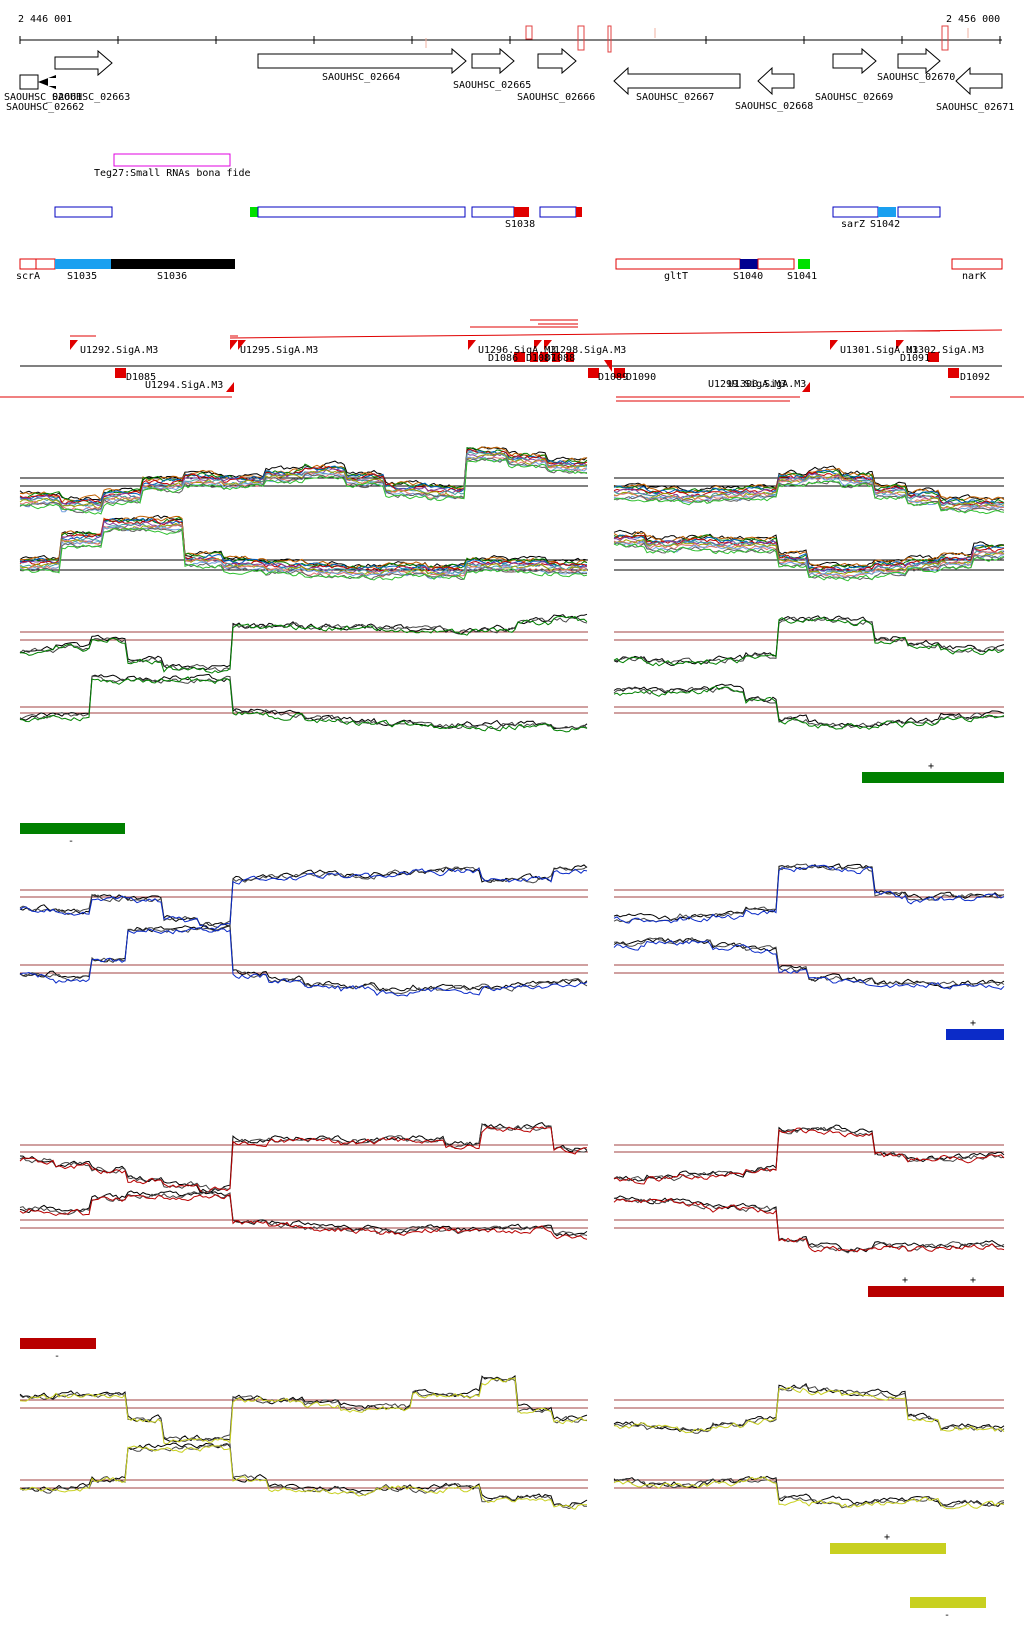  Describe the element at coordinates (82, 276) in the screenshot. I see `segment-label-s1035: S1035` at that location.